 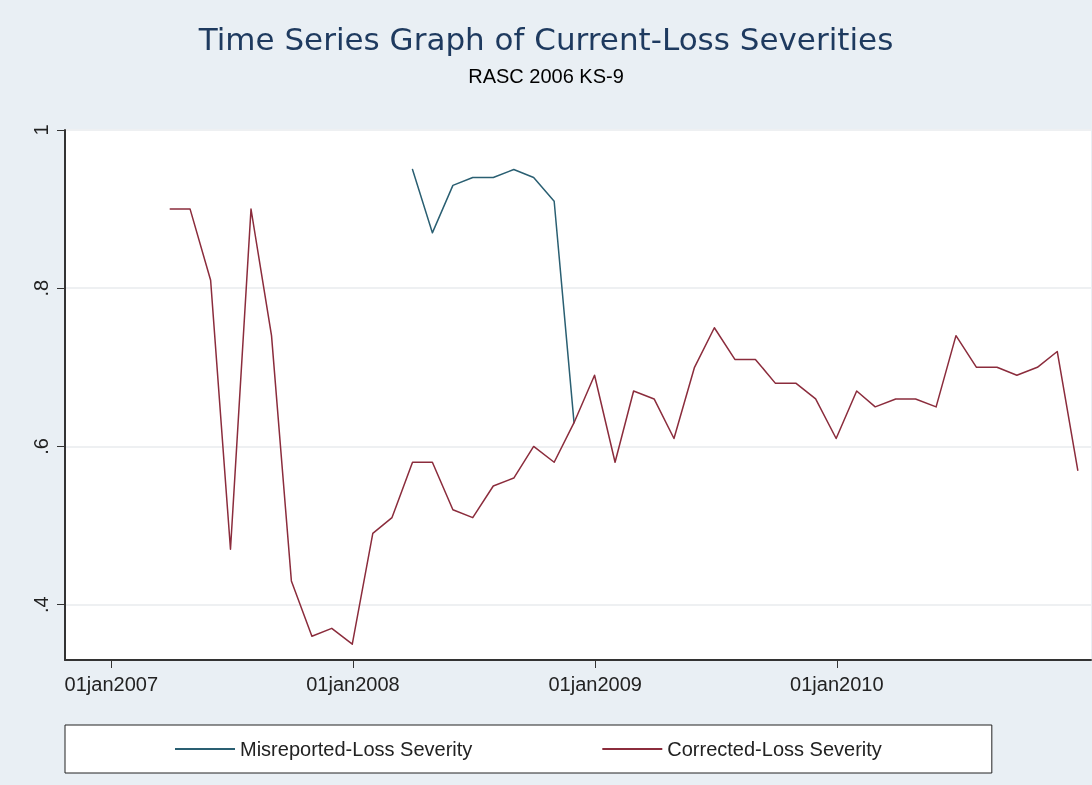 What do you see at coordinates (774, 749) in the screenshot?
I see `legend-label: Corrected-Loss Severity` at bounding box center [774, 749].